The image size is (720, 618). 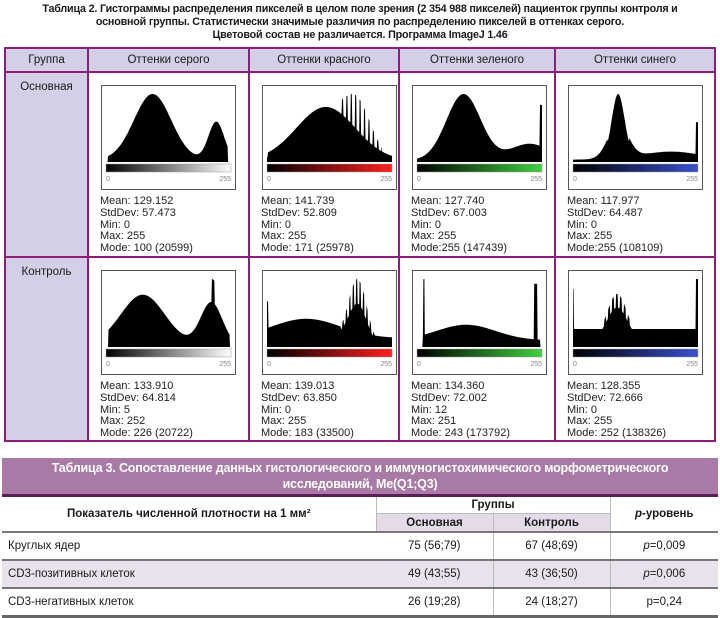 I want to click on group-label: Контроль, so click(x=46, y=349).